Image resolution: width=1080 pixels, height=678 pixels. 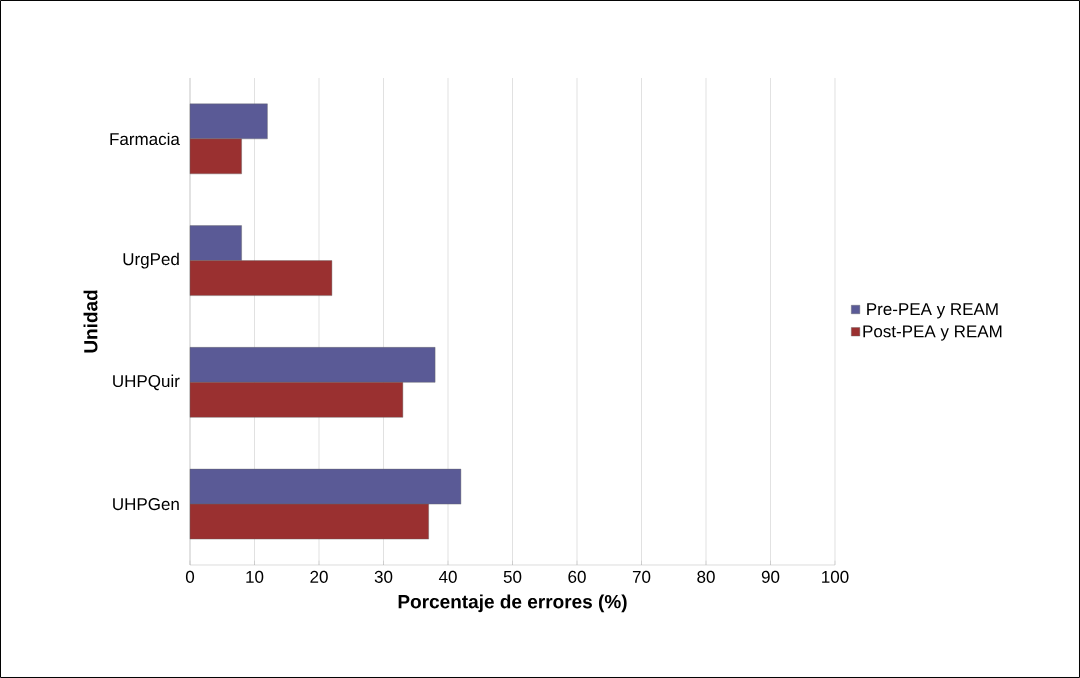 I want to click on x-tick-label: 90, so click(x=770, y=576).